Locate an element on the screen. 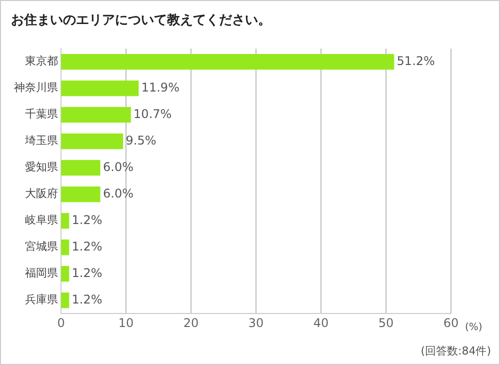 The width and height of the screenshot is (500, 365). y-tick-label: 神奈川県 is located at coordinates (36, 87).